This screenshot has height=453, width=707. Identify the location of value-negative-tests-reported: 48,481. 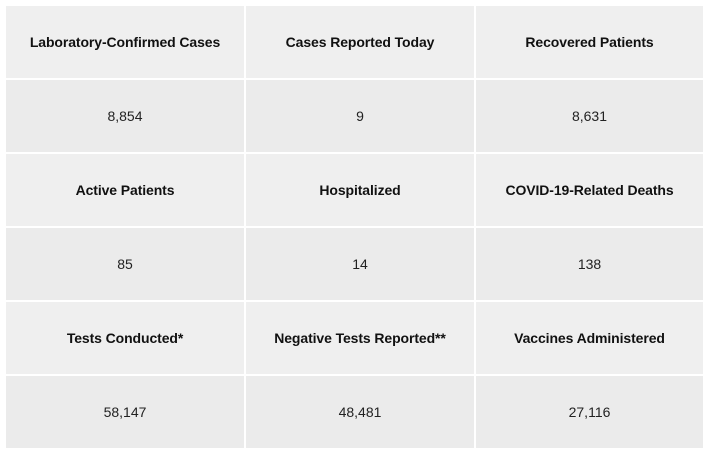
(360, 412).